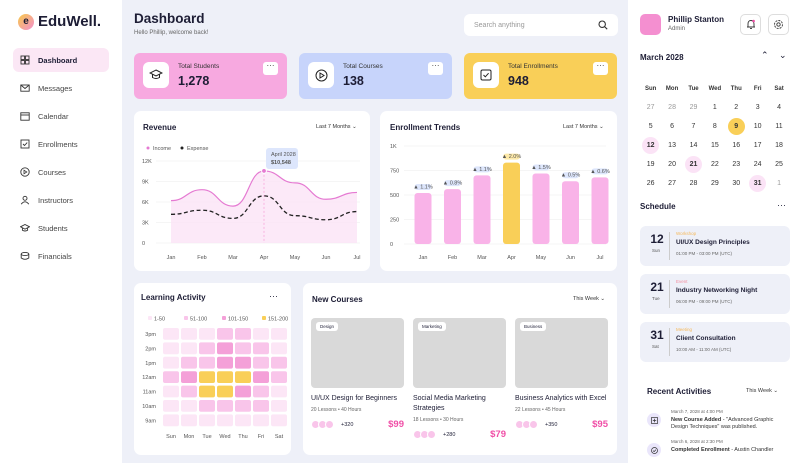 The image size is (800, 463). I want to click on calendar-day: 25, so click(778, 164).